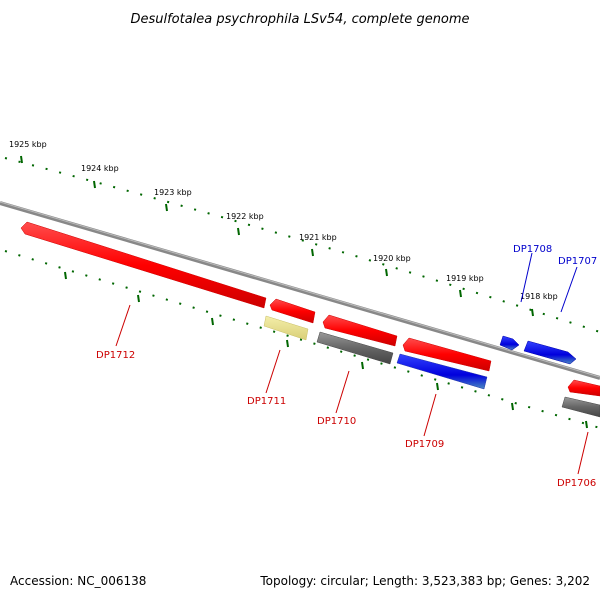 The image size is (600, 600). I want to click on gene-arrow-dp1708, so click(509, 343).